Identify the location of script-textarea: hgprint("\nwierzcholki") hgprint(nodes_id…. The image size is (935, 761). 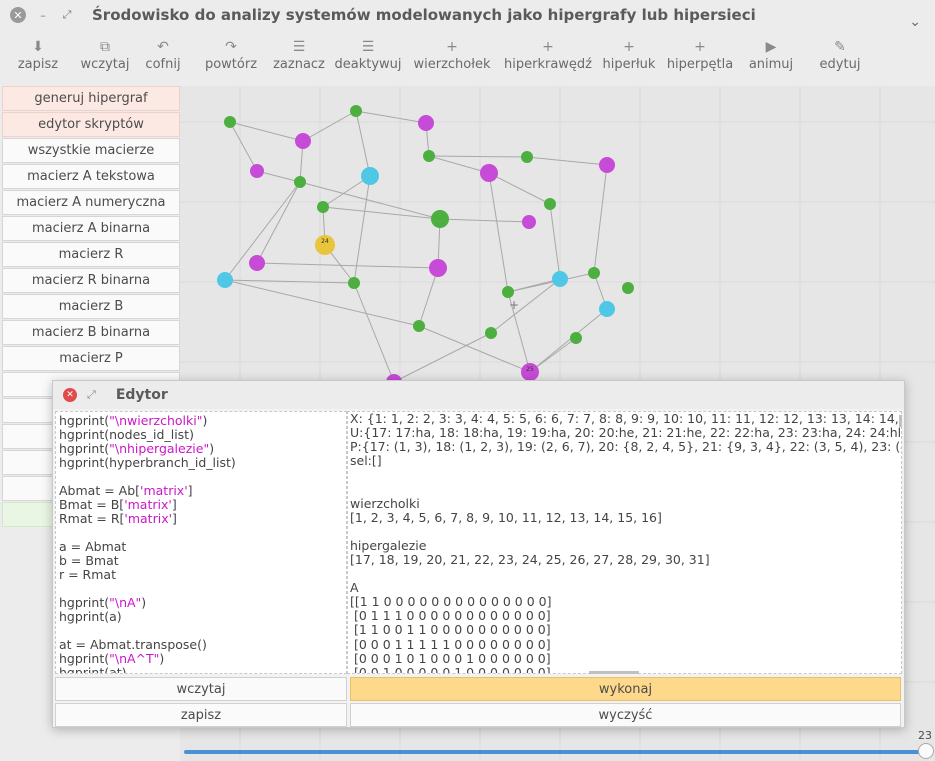
(201, 542).